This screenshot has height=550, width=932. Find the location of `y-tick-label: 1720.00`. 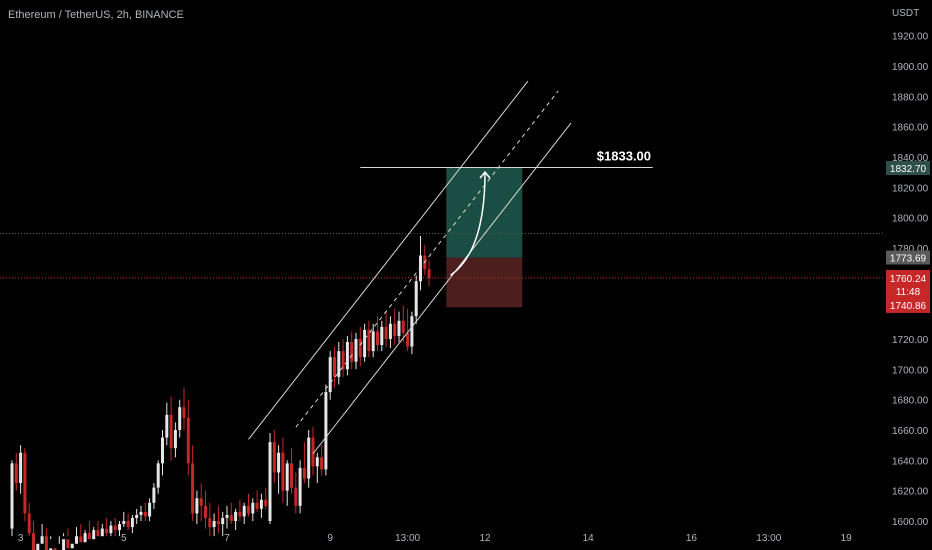

y-tick-label: 1720.00 is located at coordinates (910, 340).